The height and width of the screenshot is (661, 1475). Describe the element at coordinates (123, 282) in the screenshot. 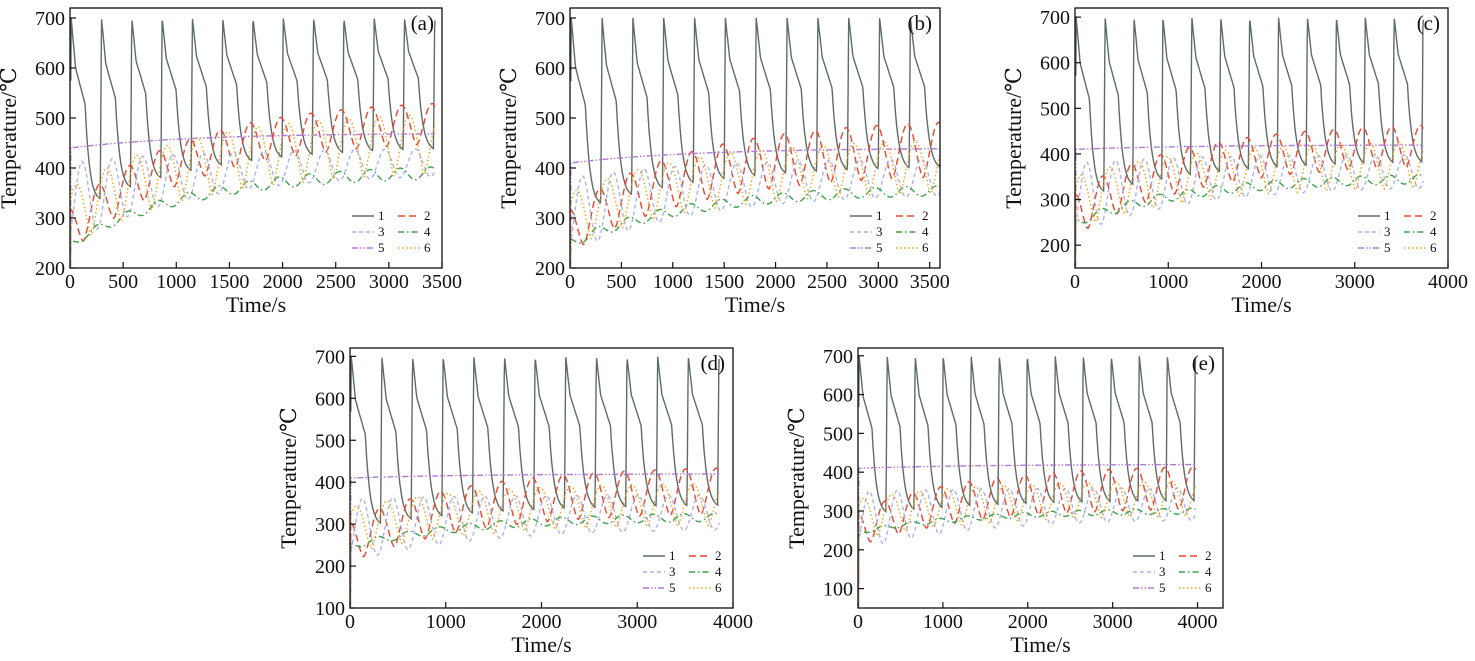

I see `x-tick-label: 500` at that location.